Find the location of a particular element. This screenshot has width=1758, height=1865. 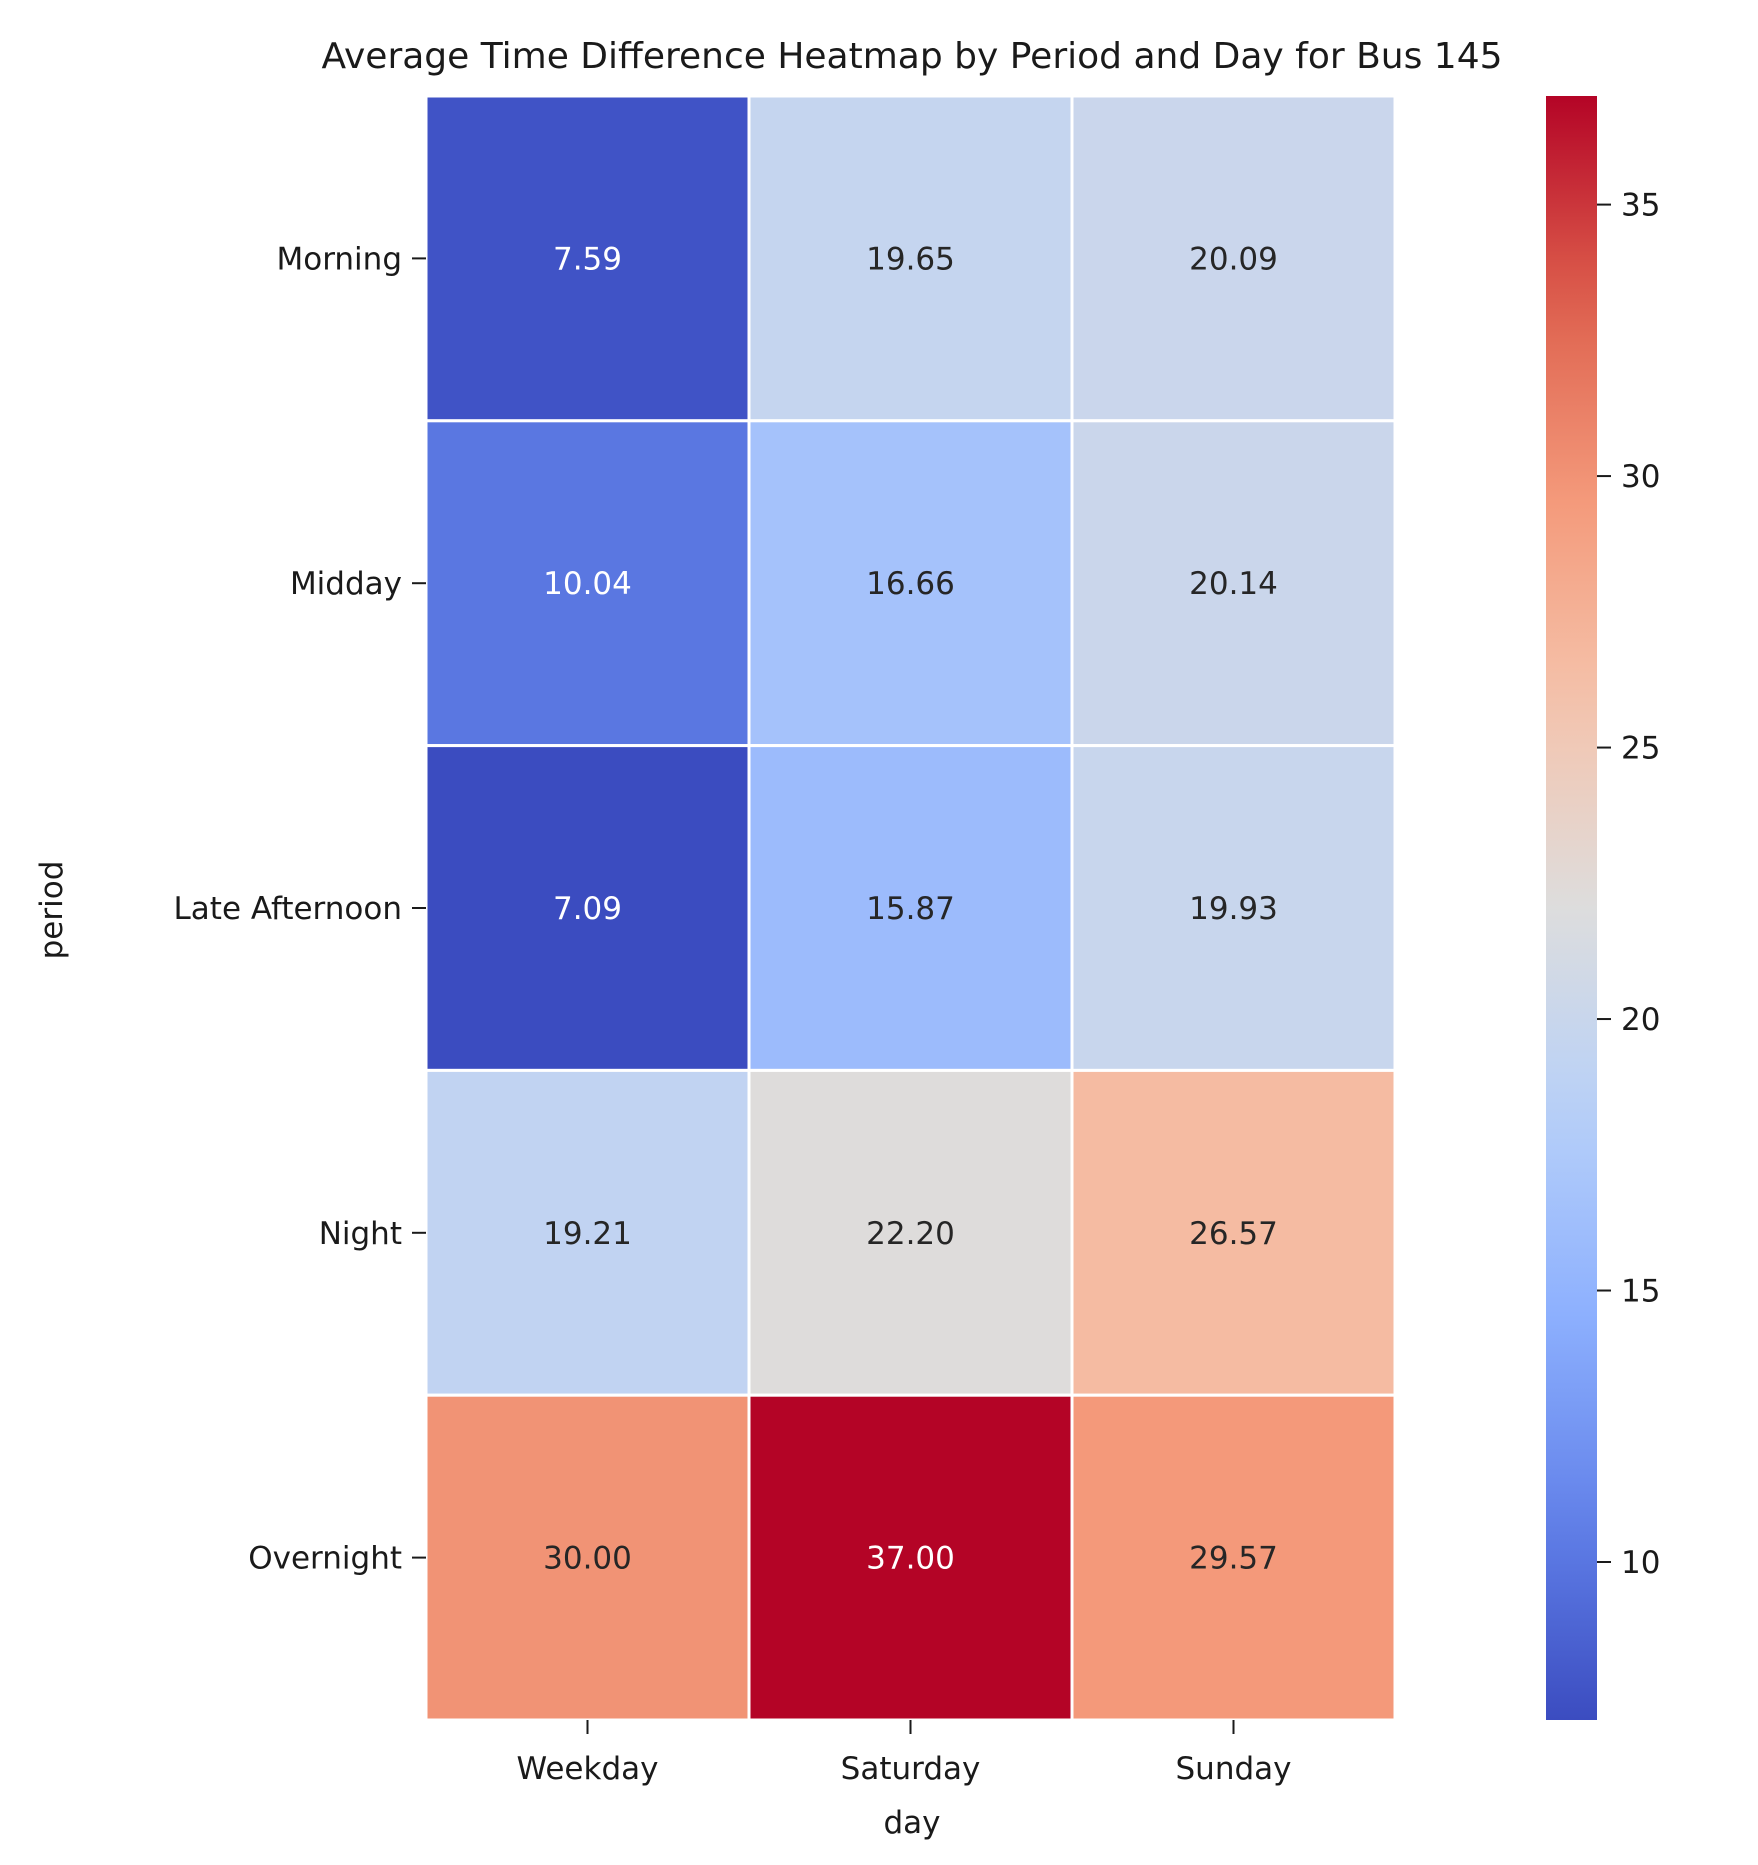

cell-value-label: 37.00 is located at coordinates (910, 1559).